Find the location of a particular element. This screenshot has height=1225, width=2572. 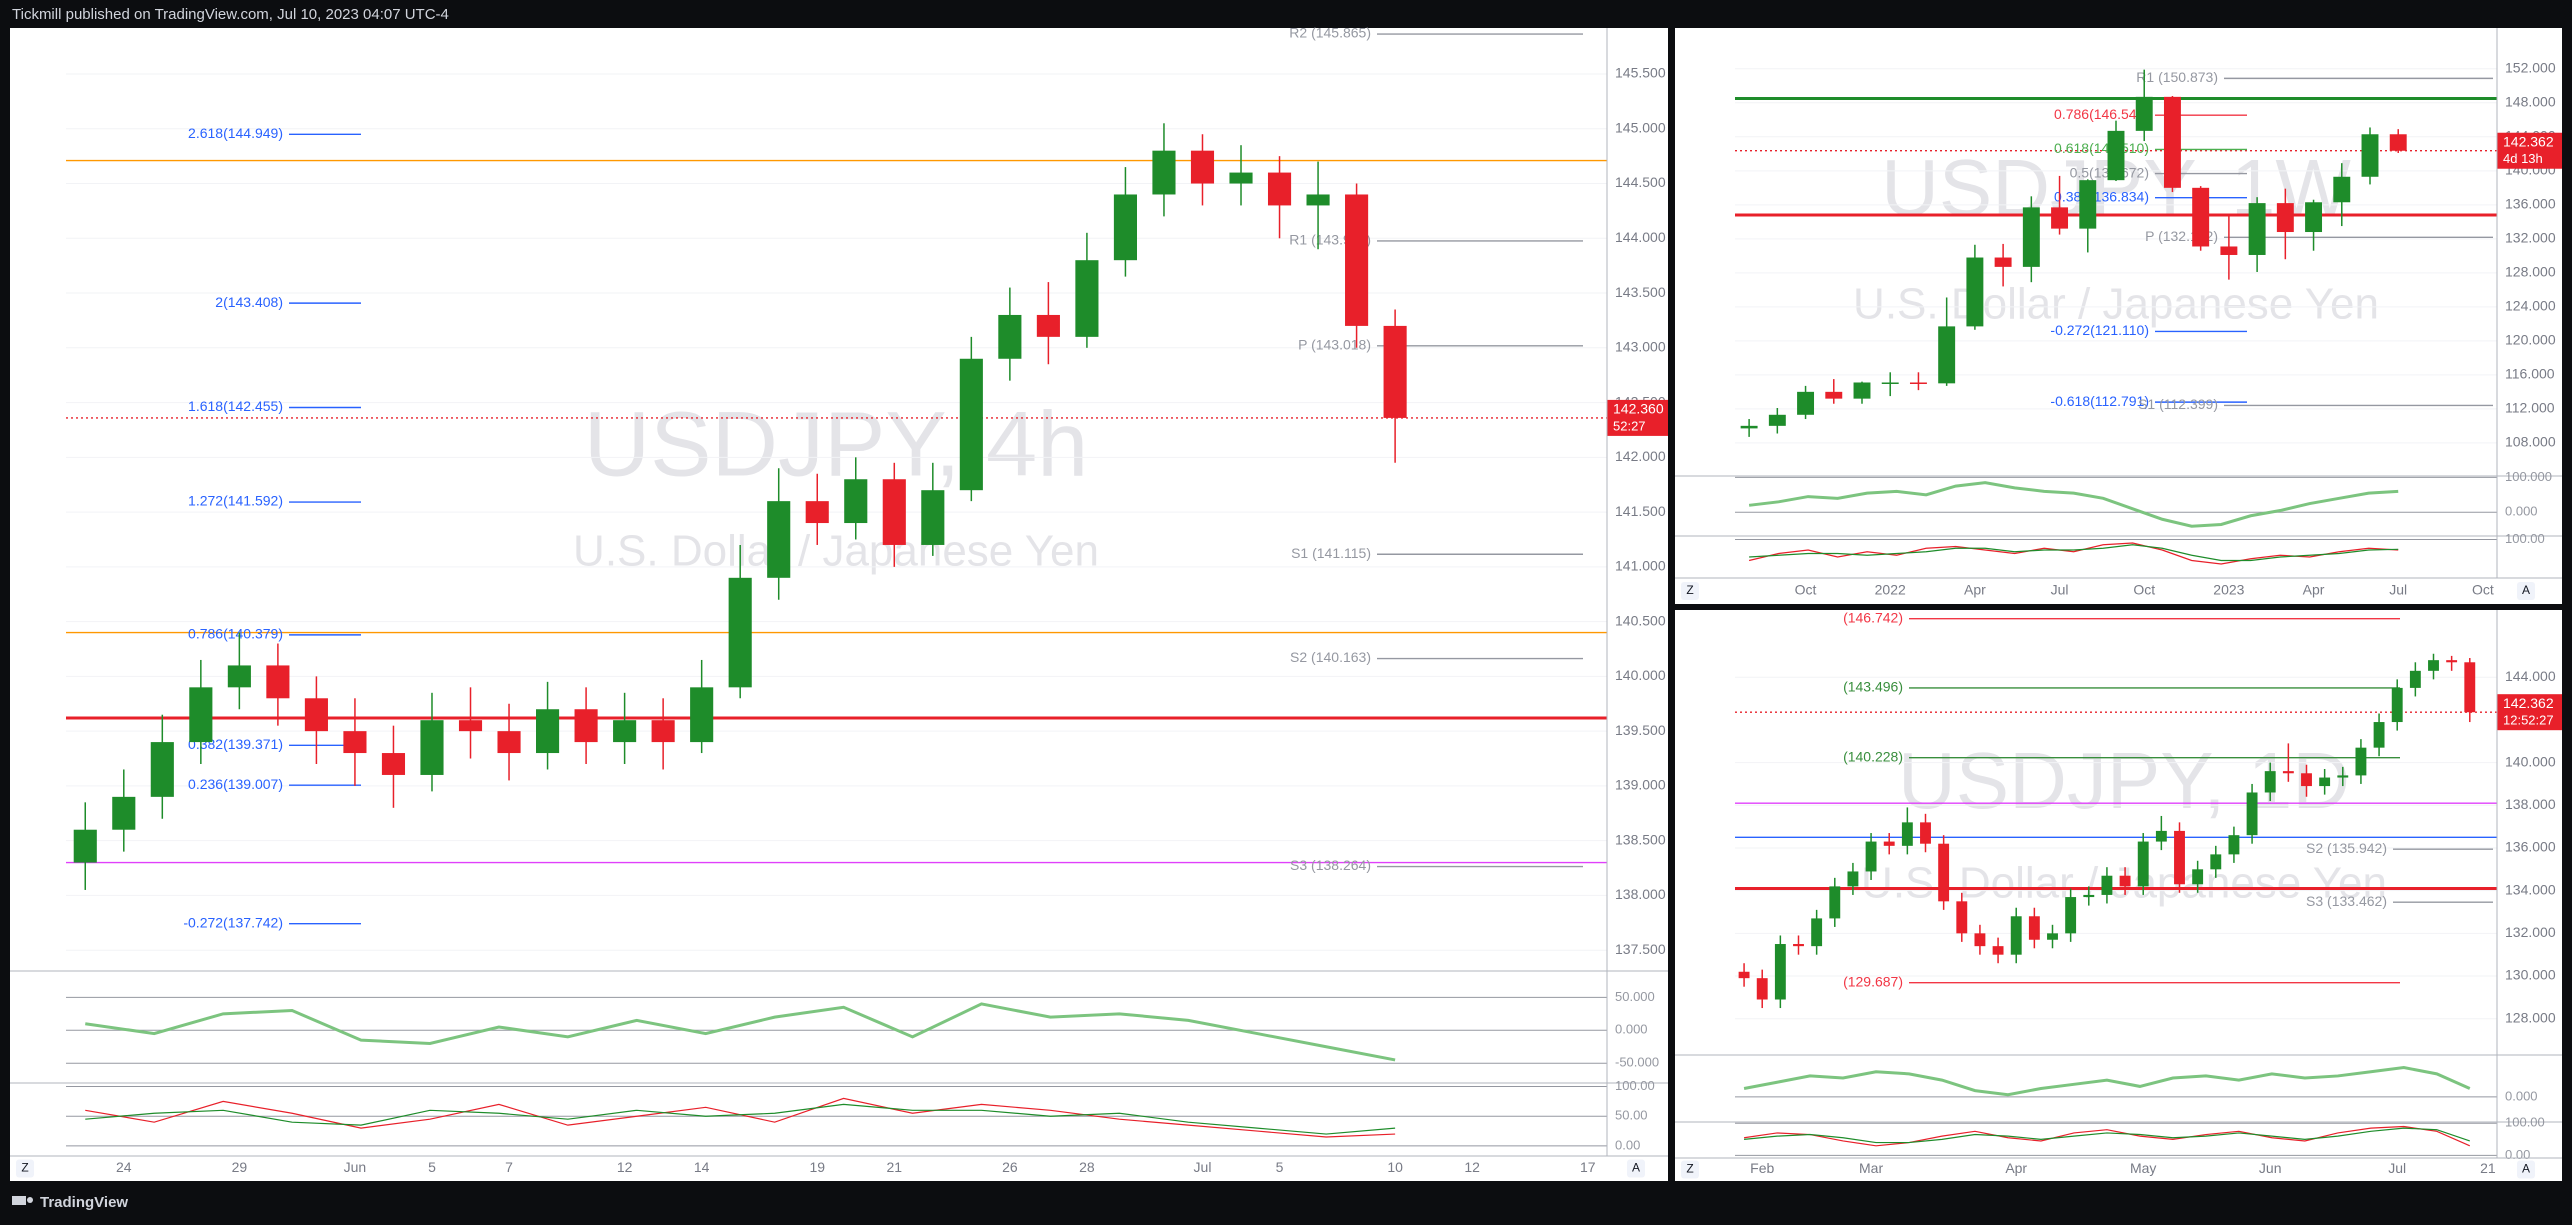

y-tick-label: 141.000 is located at coordinates (1640, 566).